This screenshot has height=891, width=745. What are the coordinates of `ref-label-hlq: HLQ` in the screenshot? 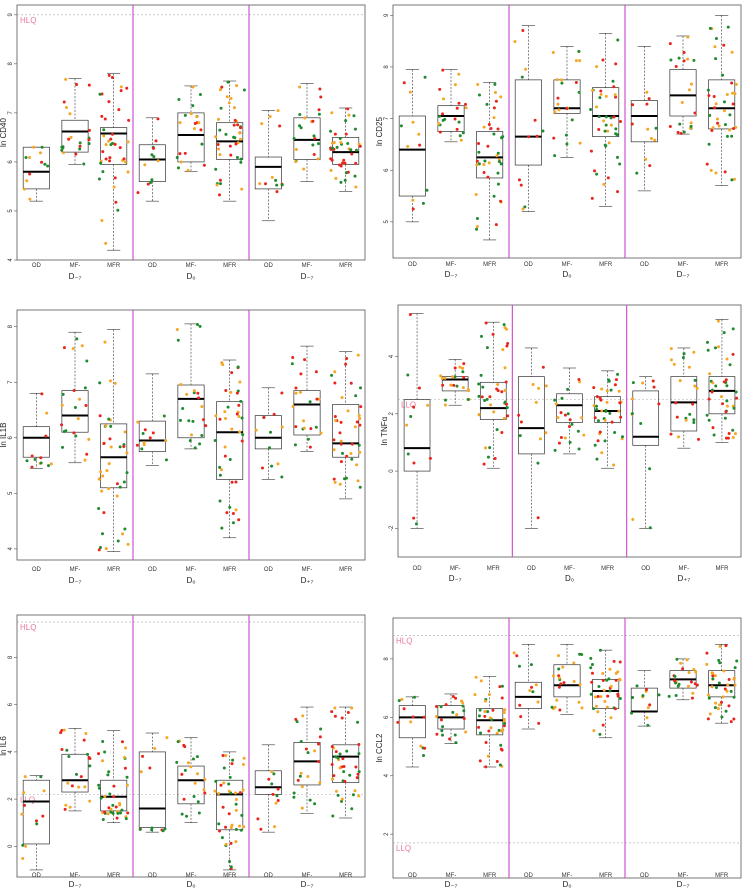 It's located at (404, 641).